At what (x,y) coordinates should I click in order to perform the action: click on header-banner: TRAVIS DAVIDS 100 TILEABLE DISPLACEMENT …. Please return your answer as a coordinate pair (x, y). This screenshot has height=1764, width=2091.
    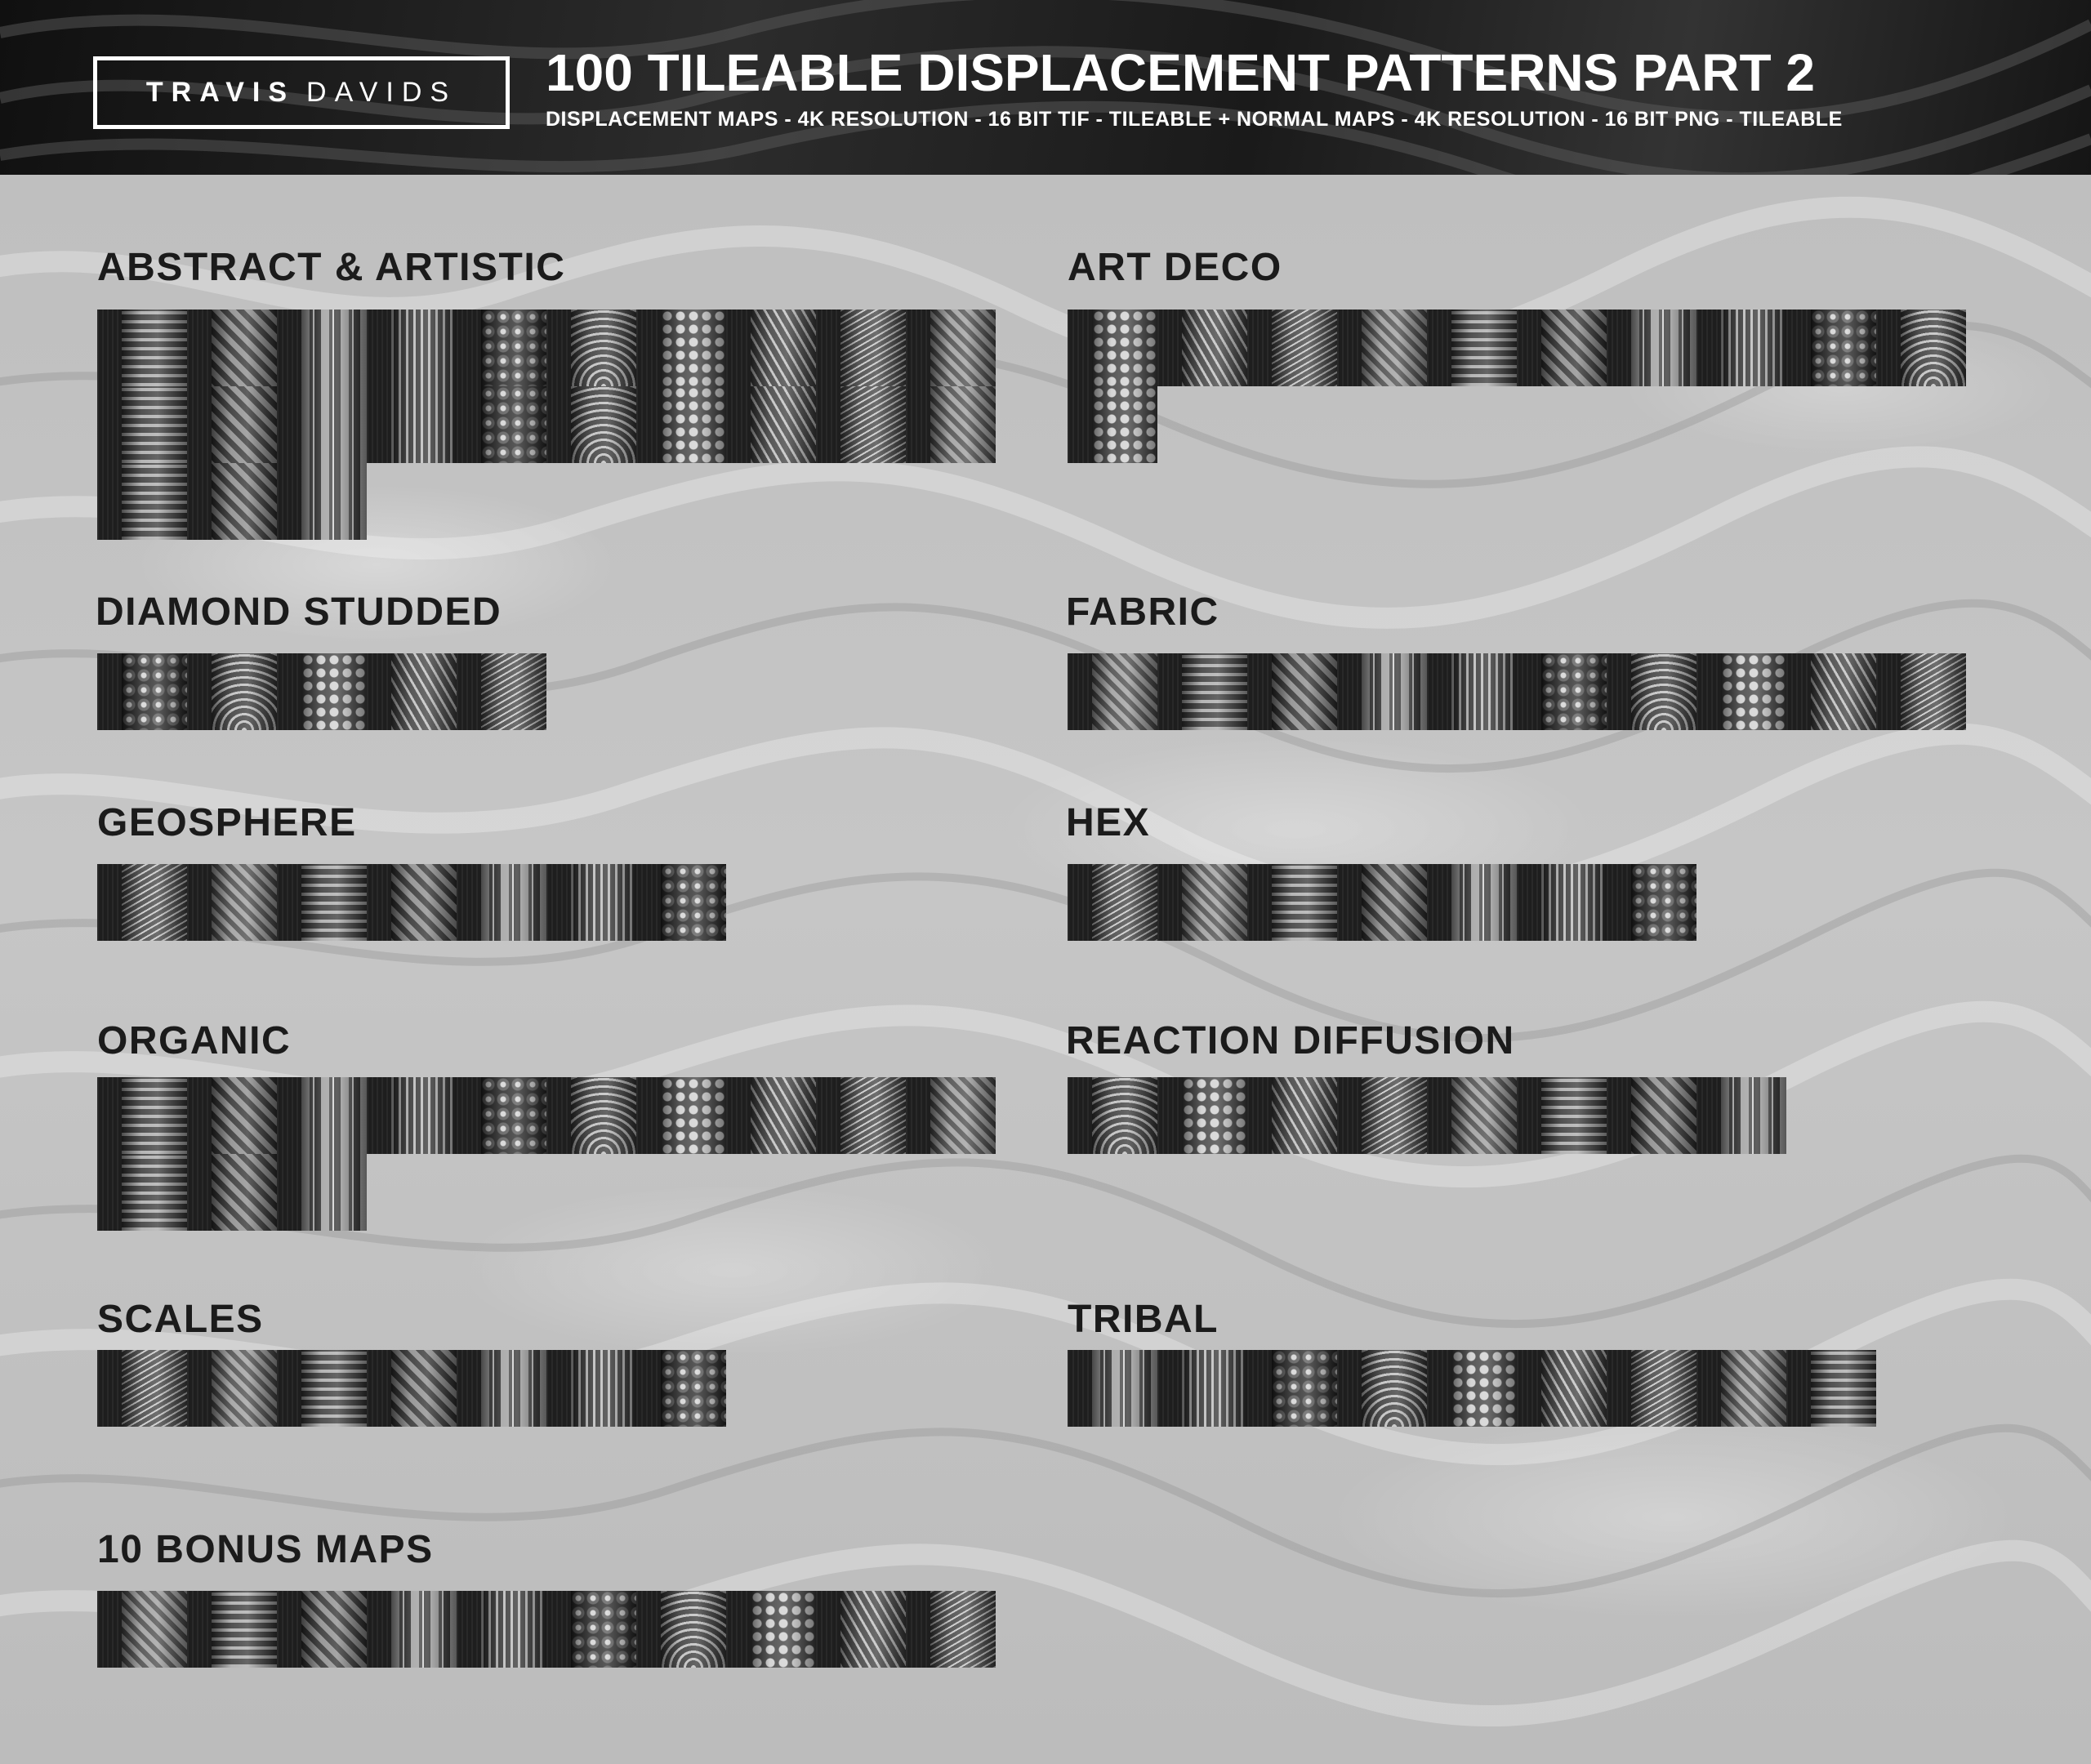
    Looking at the image, I should click on (1045, 87).